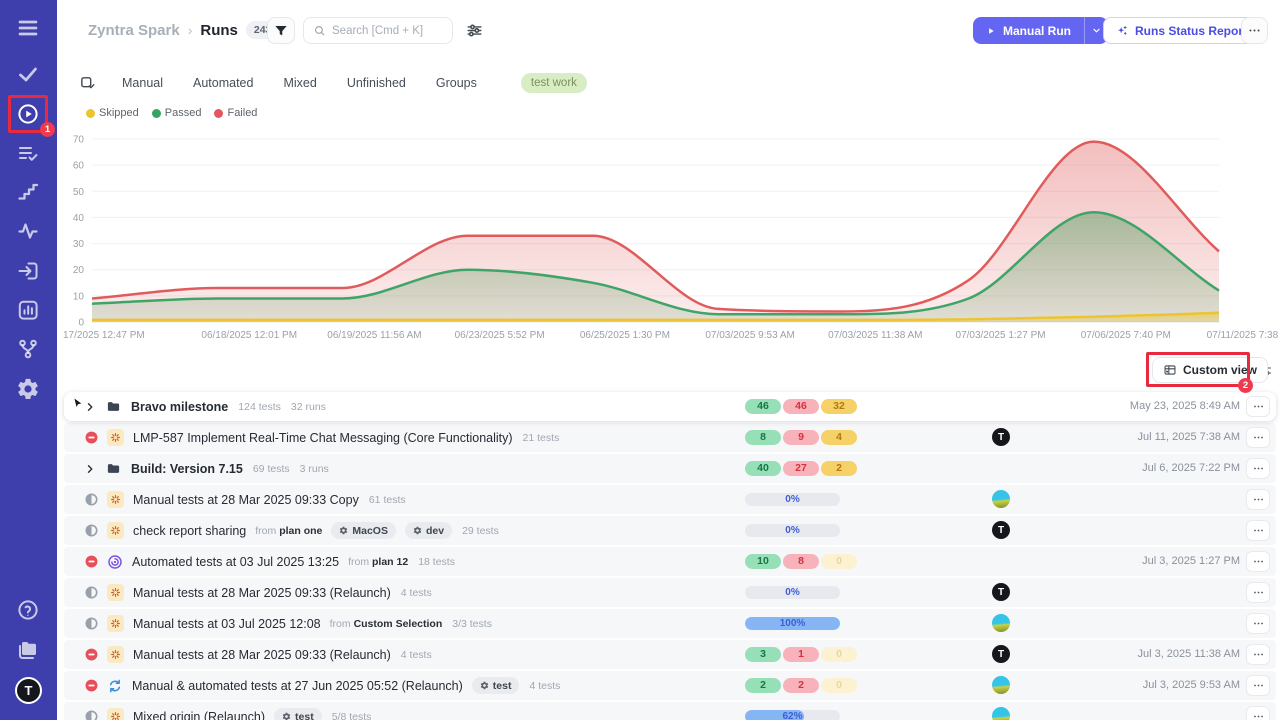 Image resolution: width=1280 pixels, height=720 pixels. What do you see at coordinates (190, 530) in the screenshot?
I see `run-name: check report sharing` at bounding box center [190, 530].